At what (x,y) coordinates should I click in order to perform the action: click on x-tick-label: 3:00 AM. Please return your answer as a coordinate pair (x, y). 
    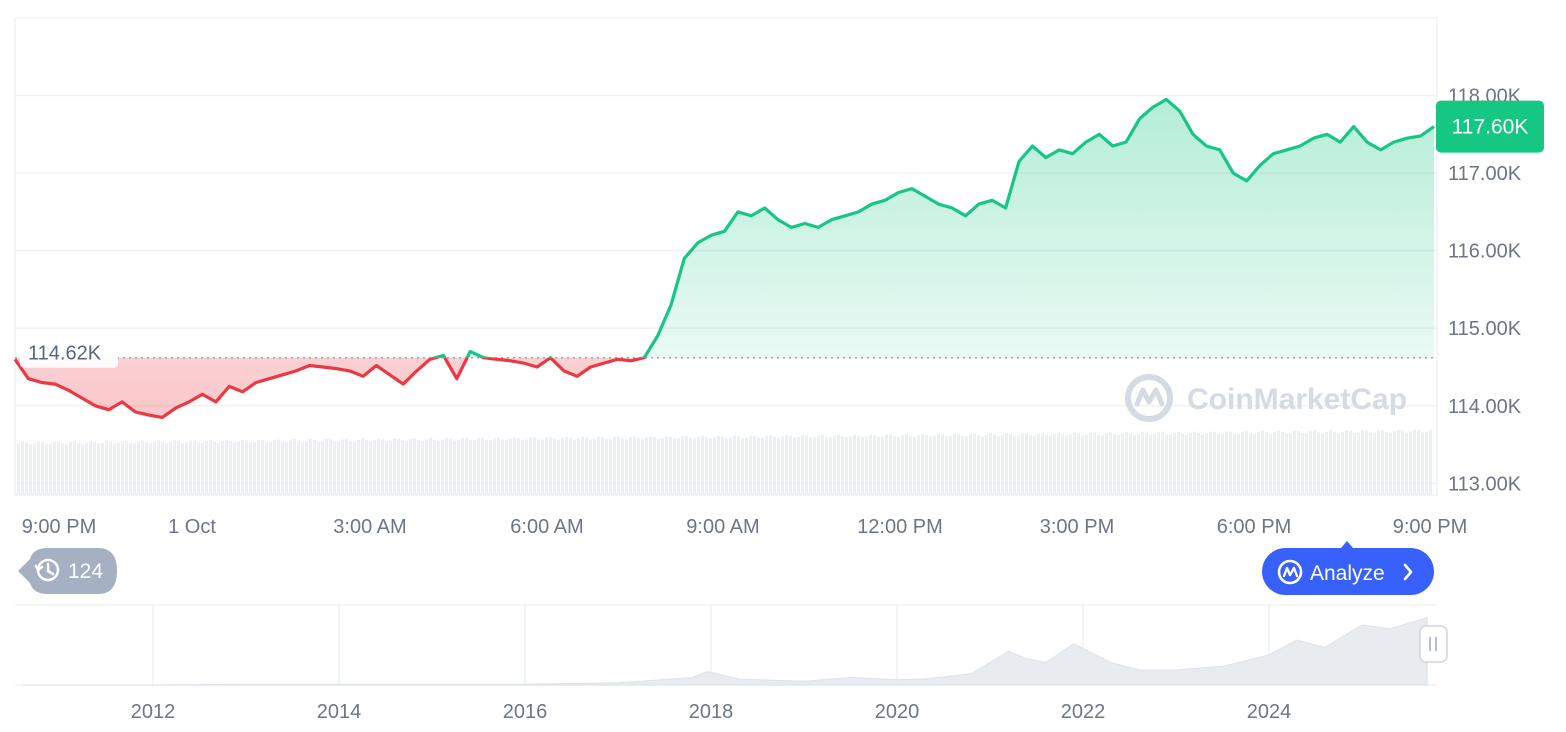
    Looking at the image, I should click on (369, 527).